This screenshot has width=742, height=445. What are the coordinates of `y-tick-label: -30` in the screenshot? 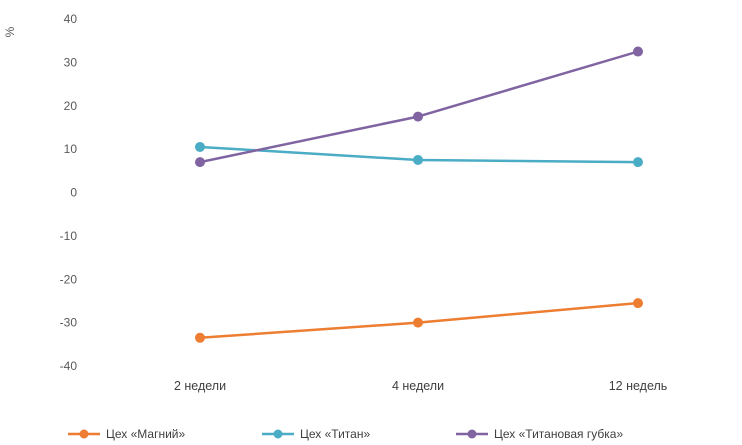 It's located at (69, 323).